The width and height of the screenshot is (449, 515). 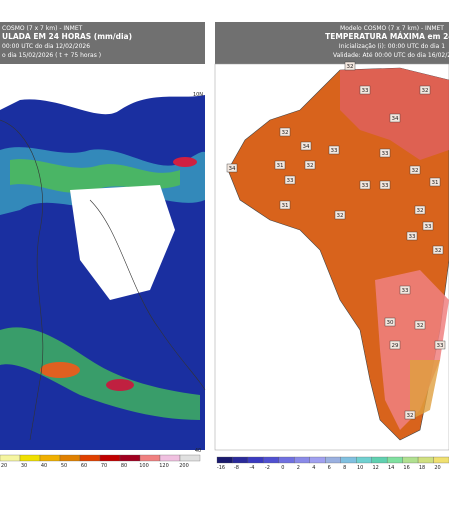 I want to click on header-line: TEMPERATURA MÁXIMA em 24h, so click(x=387, y=36).